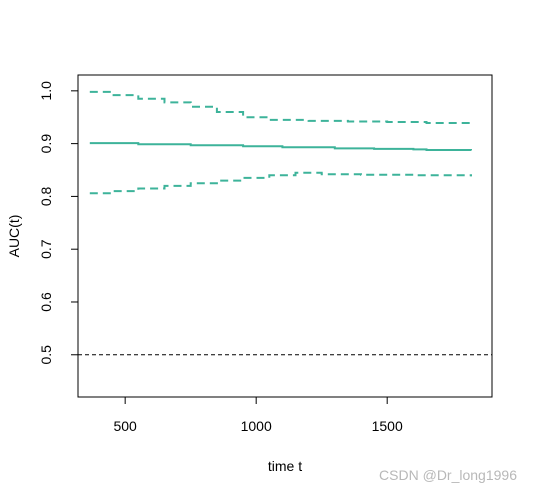 This screenshot has width=533, height=495. What do you see at coordinates (387, 426) in the screenshot?
I see `x-tick-label: 1500` at bounding box center [387, 426].